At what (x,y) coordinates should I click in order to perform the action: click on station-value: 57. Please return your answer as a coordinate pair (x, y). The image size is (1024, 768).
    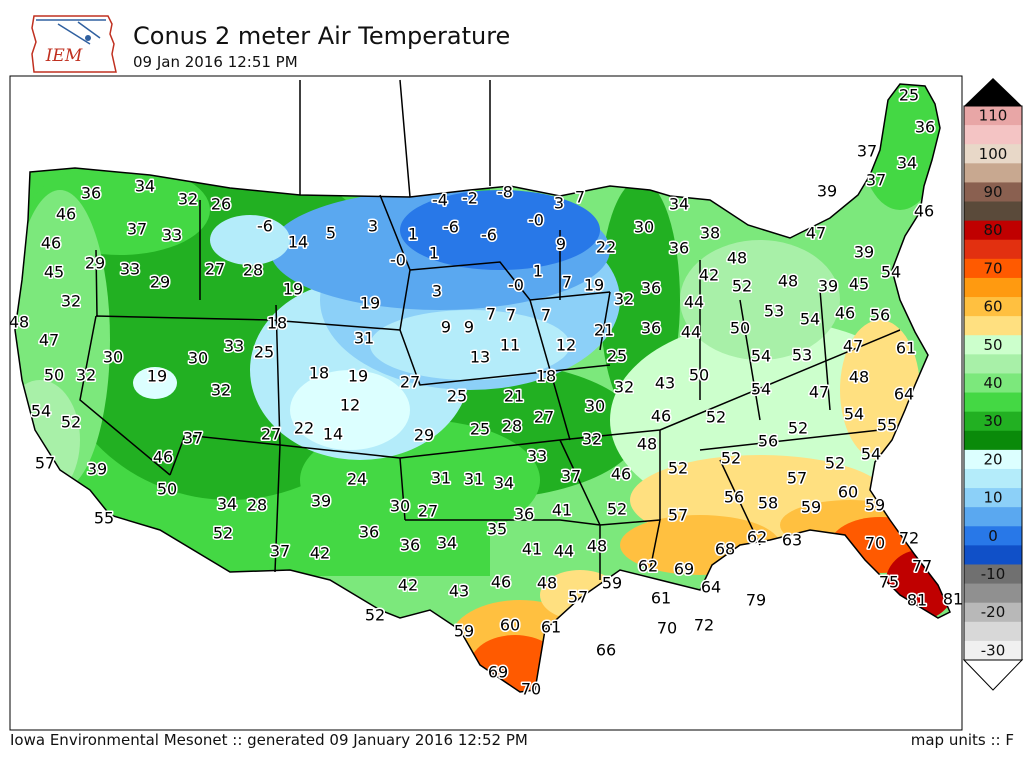
    Looking at the image, I should click on (797, 478).